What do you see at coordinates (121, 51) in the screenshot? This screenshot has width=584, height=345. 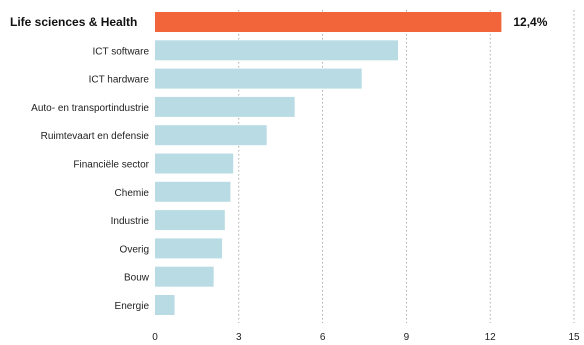 I see `category-label-1: ICT software` at bounding box center [121, 51].